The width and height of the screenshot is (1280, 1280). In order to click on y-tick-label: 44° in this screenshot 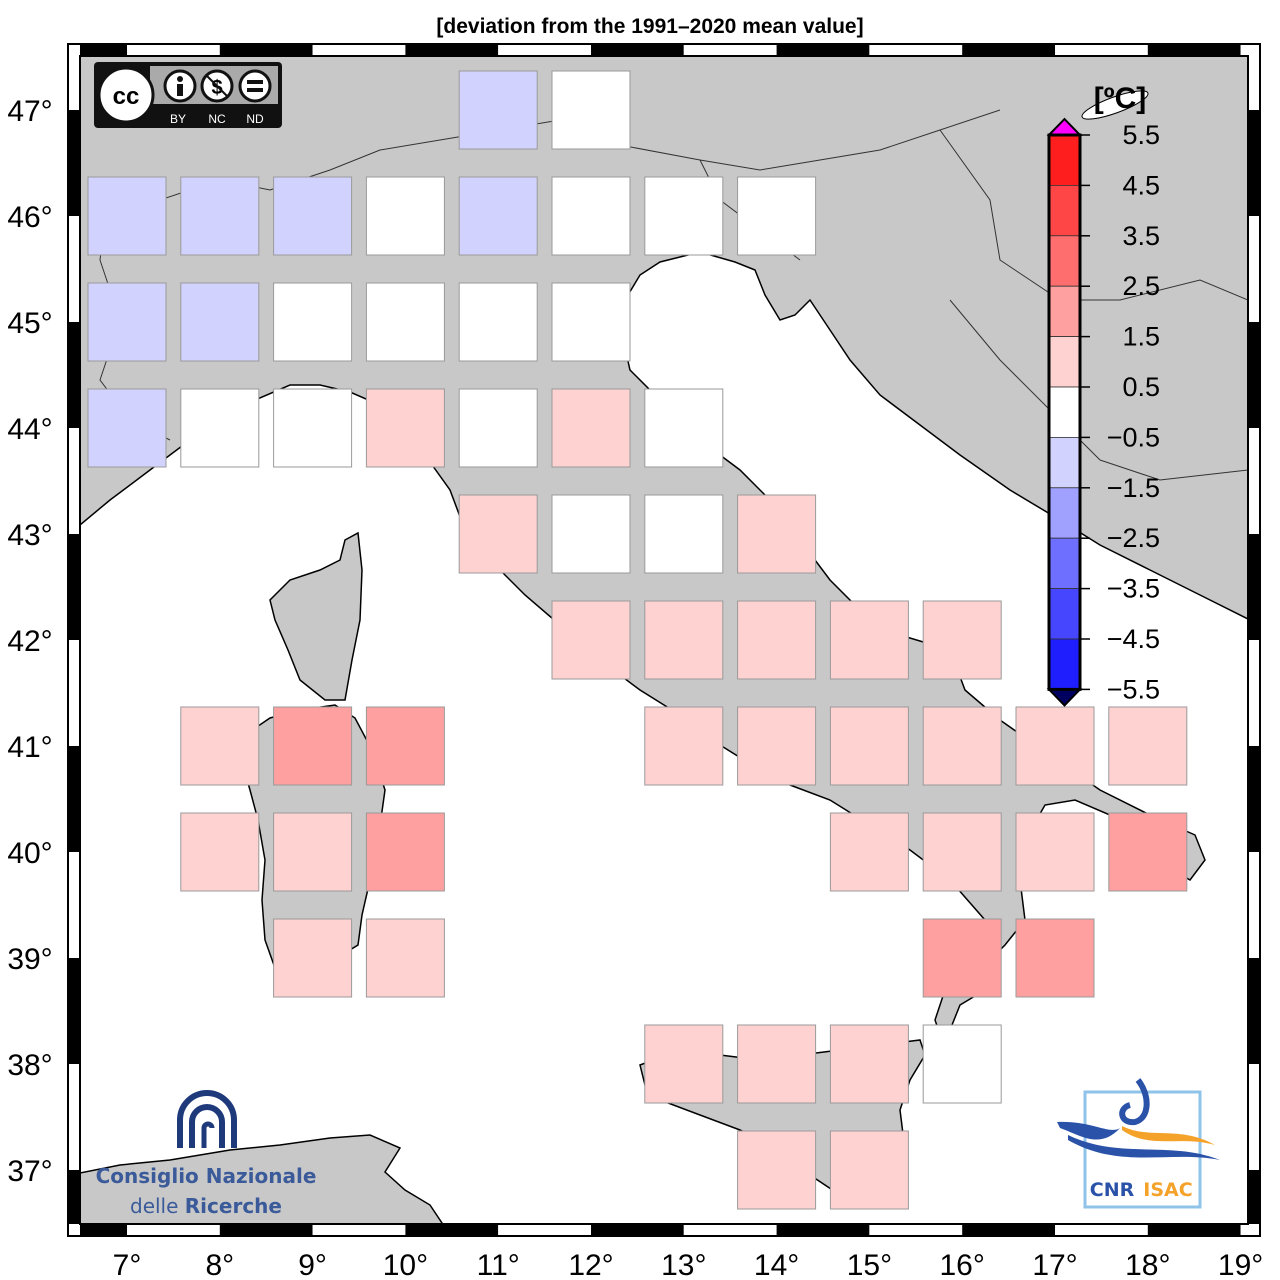, I will do `click(29, 429)`.